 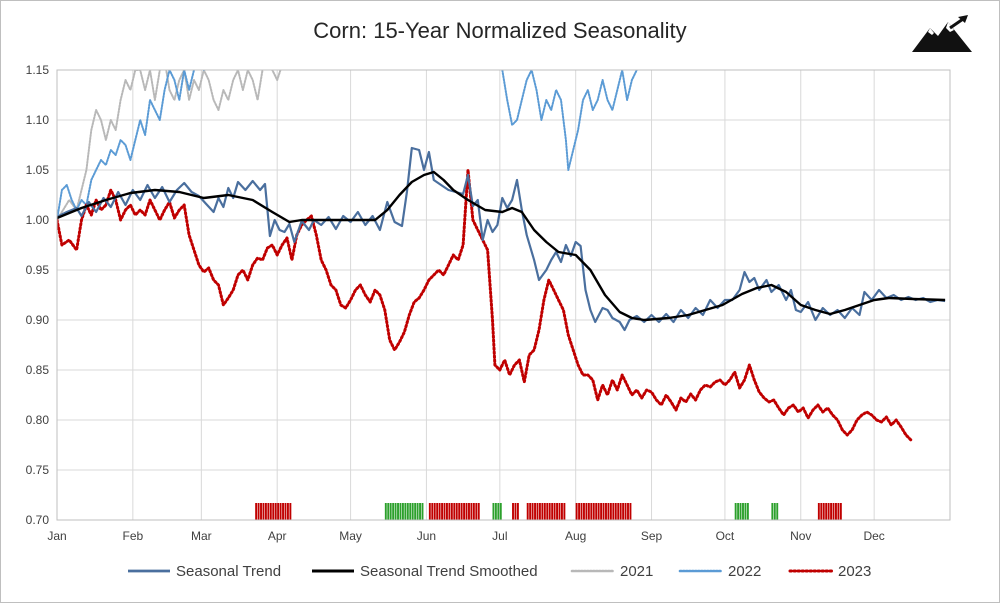 What do you see at coordinates (854, 571) in the screenshot?
I see `legend-label: 2023` at bounding box center [854, 571].